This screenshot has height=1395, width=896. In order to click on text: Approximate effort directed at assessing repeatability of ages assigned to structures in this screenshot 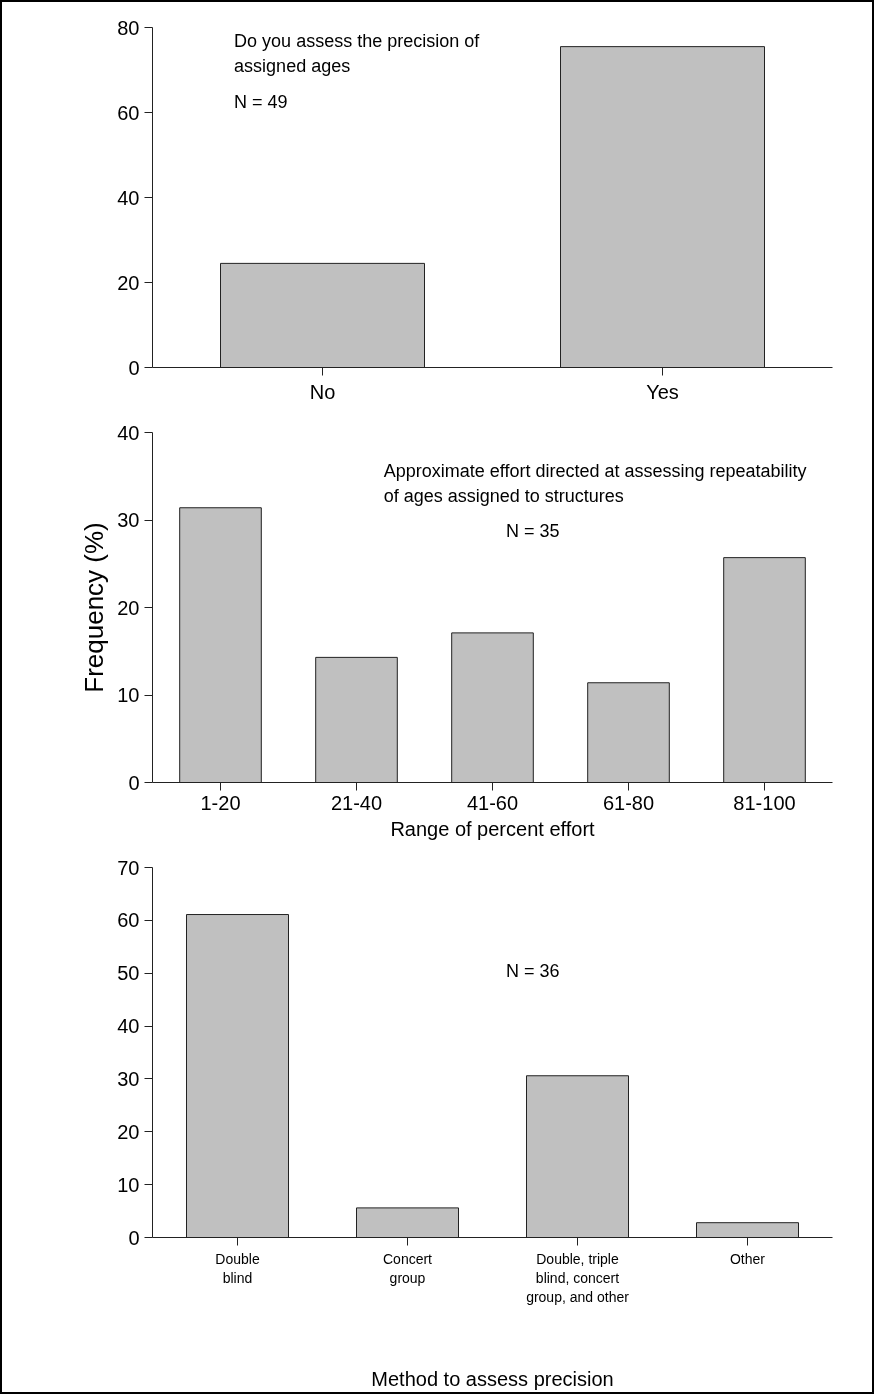, I will do `click(595, 483)`.